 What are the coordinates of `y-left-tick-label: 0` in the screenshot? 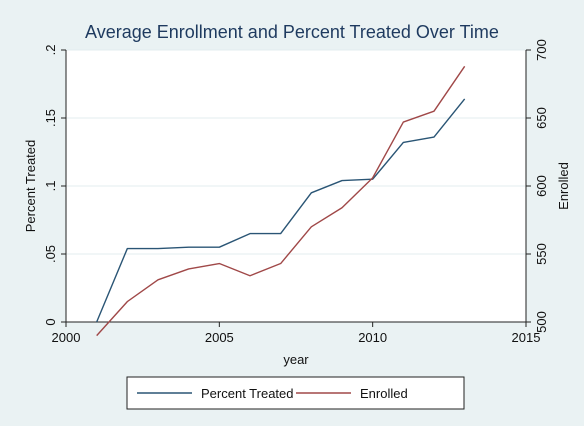 It's located at (50, 321).